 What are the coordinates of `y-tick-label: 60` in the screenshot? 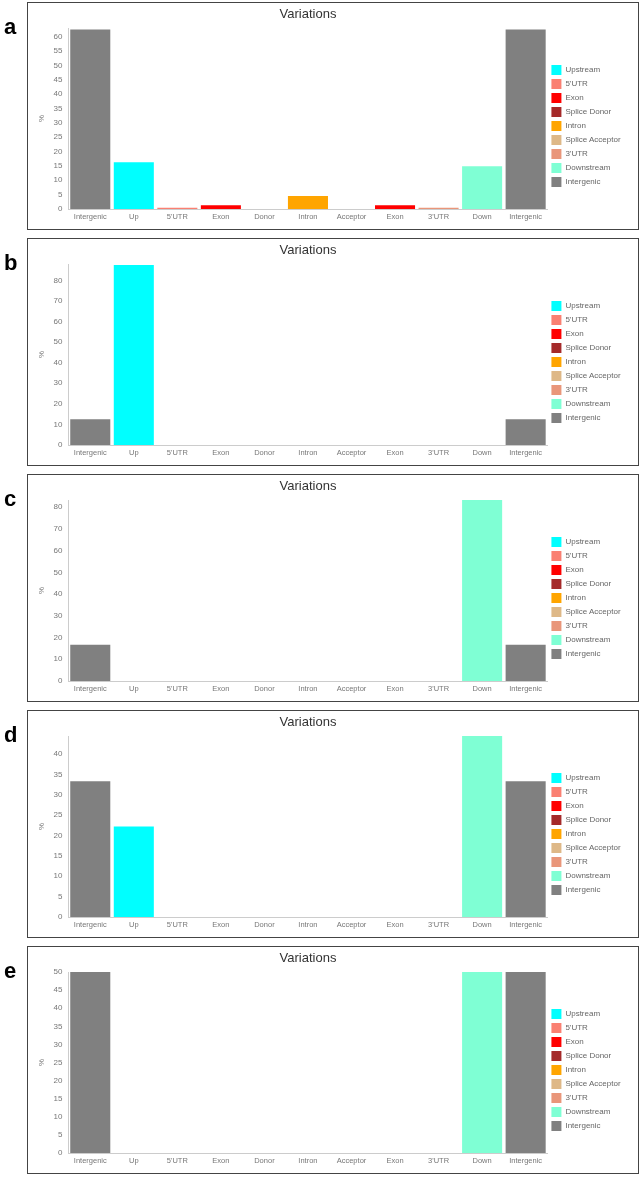 It's located at (58, 550).